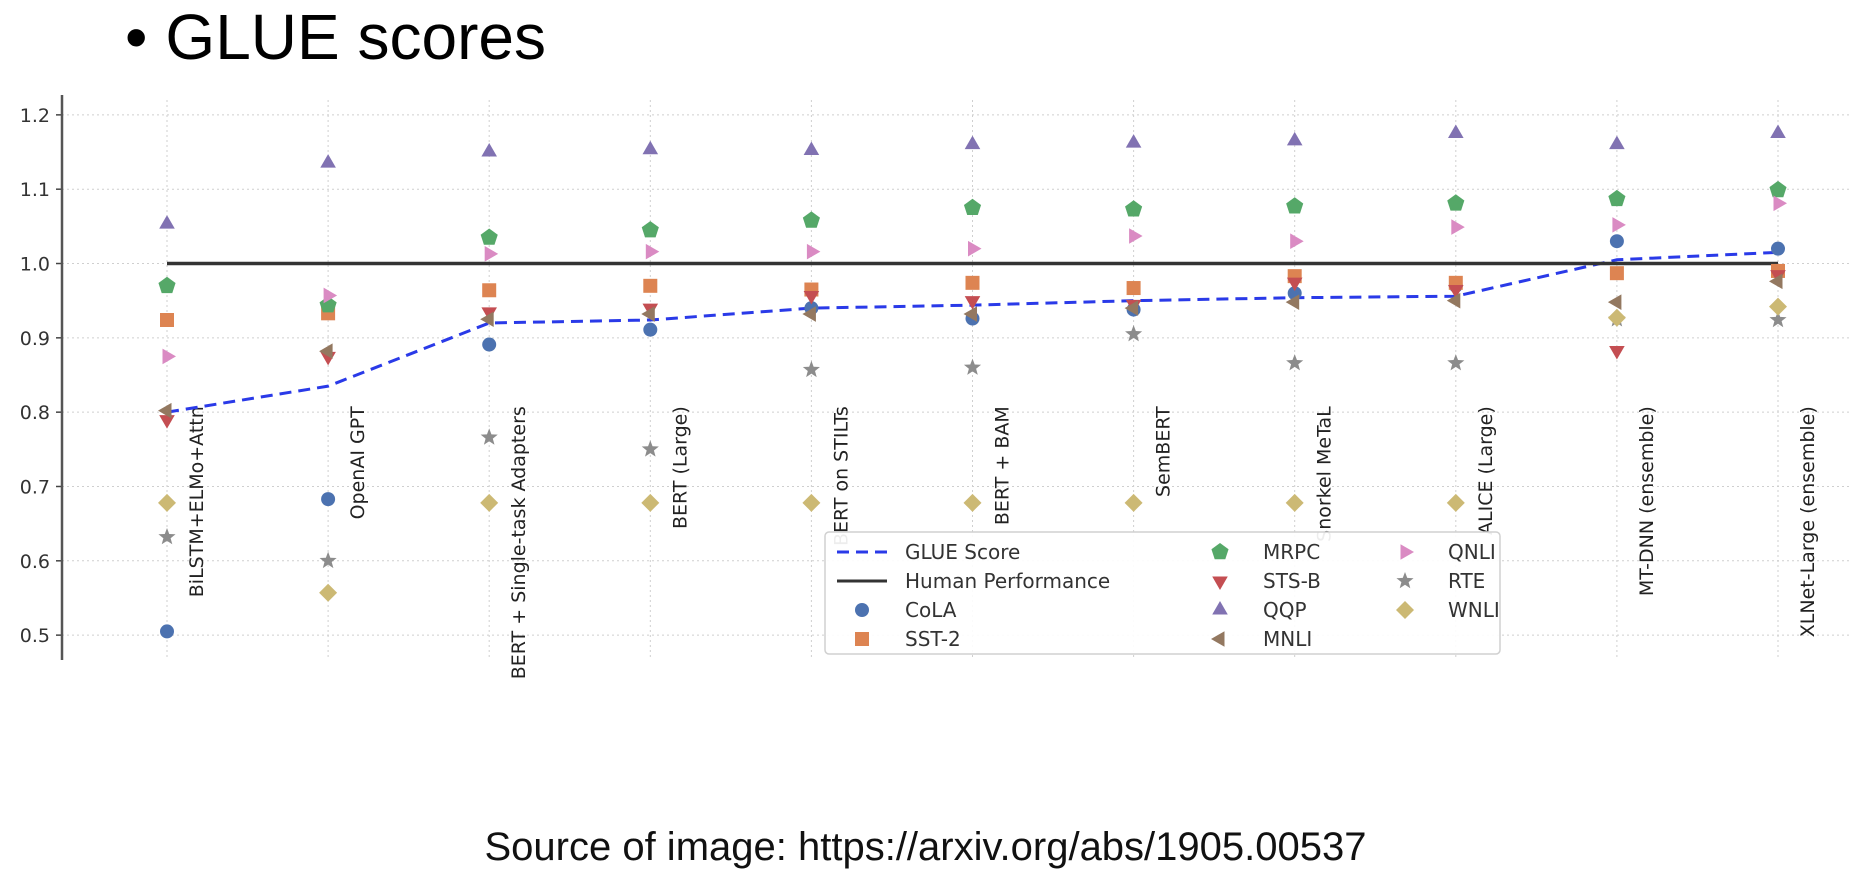 The image size is (1851, 892). I want to click on y-tick-label: 1.2, so click(35, 116).